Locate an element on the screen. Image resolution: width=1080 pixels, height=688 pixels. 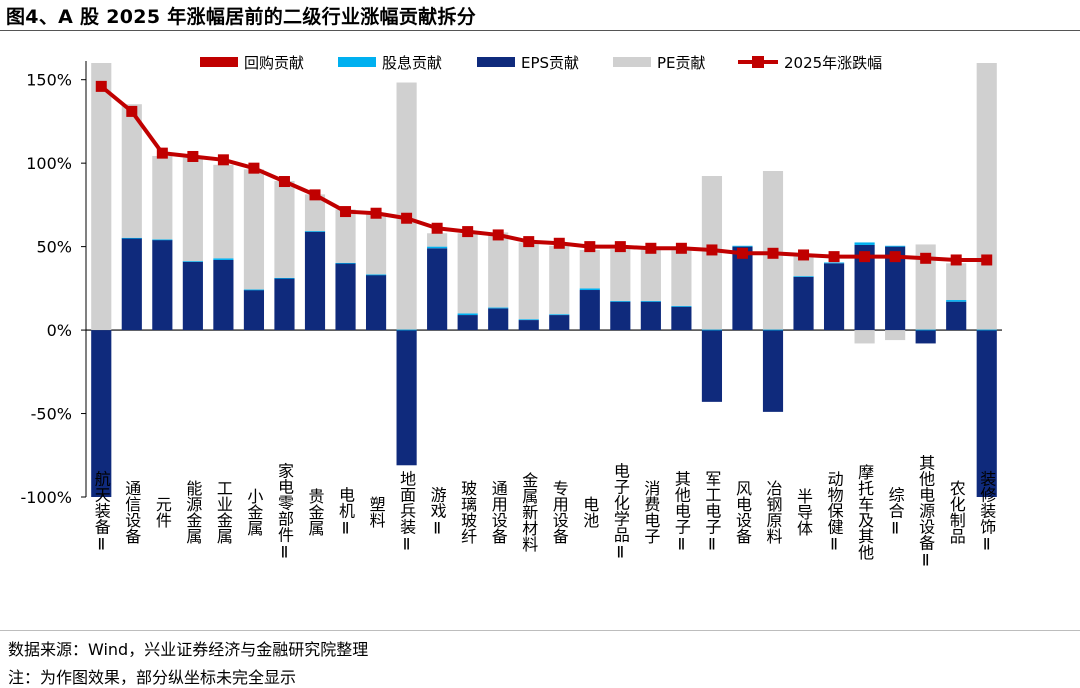
category-label: 电池 is located at coordinates (589, 512).